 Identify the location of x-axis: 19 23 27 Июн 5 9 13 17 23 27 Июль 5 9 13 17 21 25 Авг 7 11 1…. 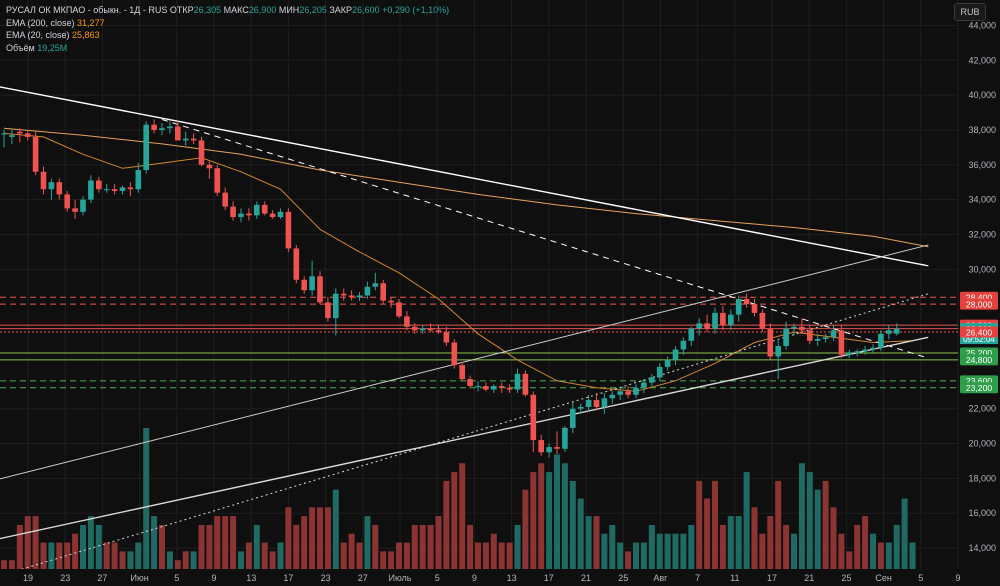
(492, 578).